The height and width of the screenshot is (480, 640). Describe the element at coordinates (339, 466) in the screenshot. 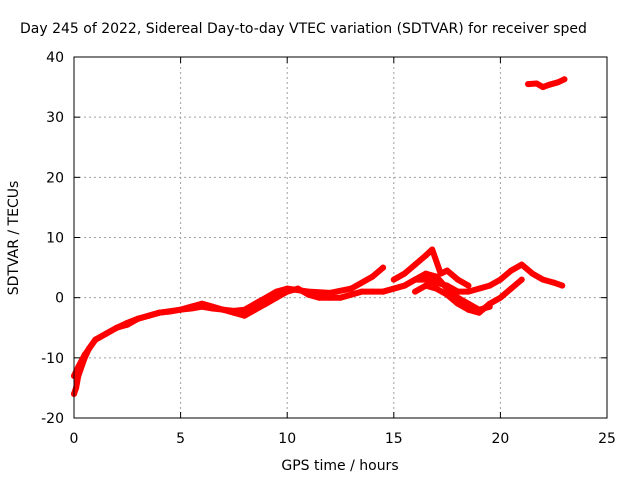

I see `x-axis-label: GPS time / hours` at that location.